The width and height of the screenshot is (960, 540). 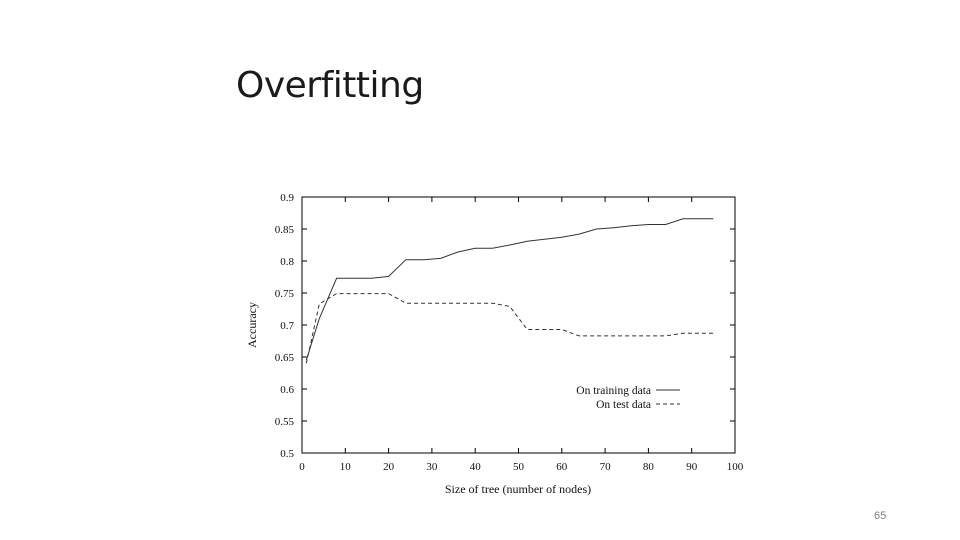 I want to click on y-tick-label: 0.8, so click(x=287, y=262).